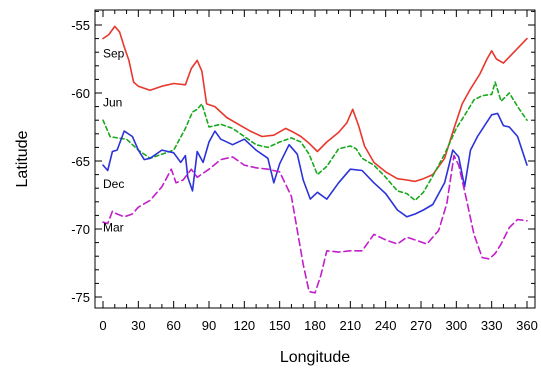 The height and width of the screenshot is (369, 541). Describe the element at coordinates (80, 93) in the screenshot. I see `y-tick-label: -60` at that location.